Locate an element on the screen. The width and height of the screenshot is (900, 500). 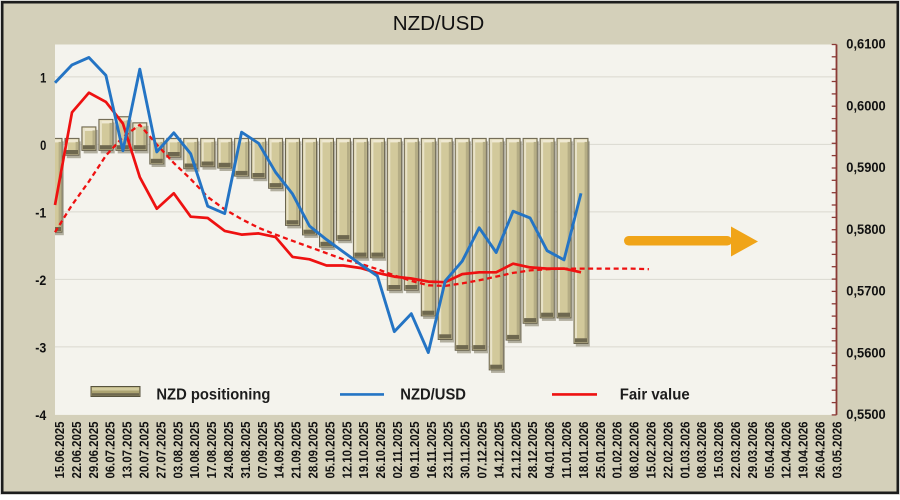
svg-text: 08.03.2026 is located at coordinates (701, 450).